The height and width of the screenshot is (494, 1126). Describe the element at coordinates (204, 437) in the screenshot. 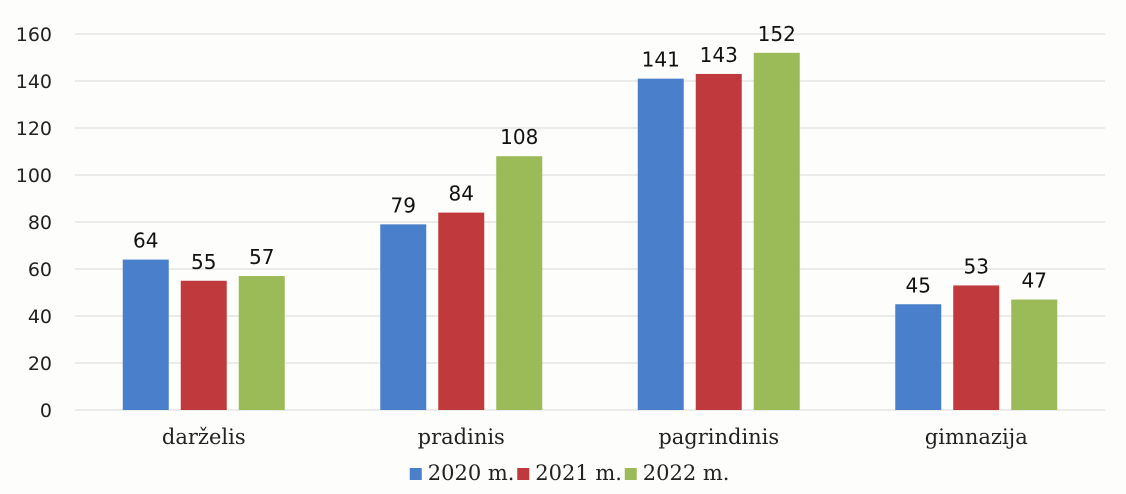

I see `x-tick-label: darželis` at that location.